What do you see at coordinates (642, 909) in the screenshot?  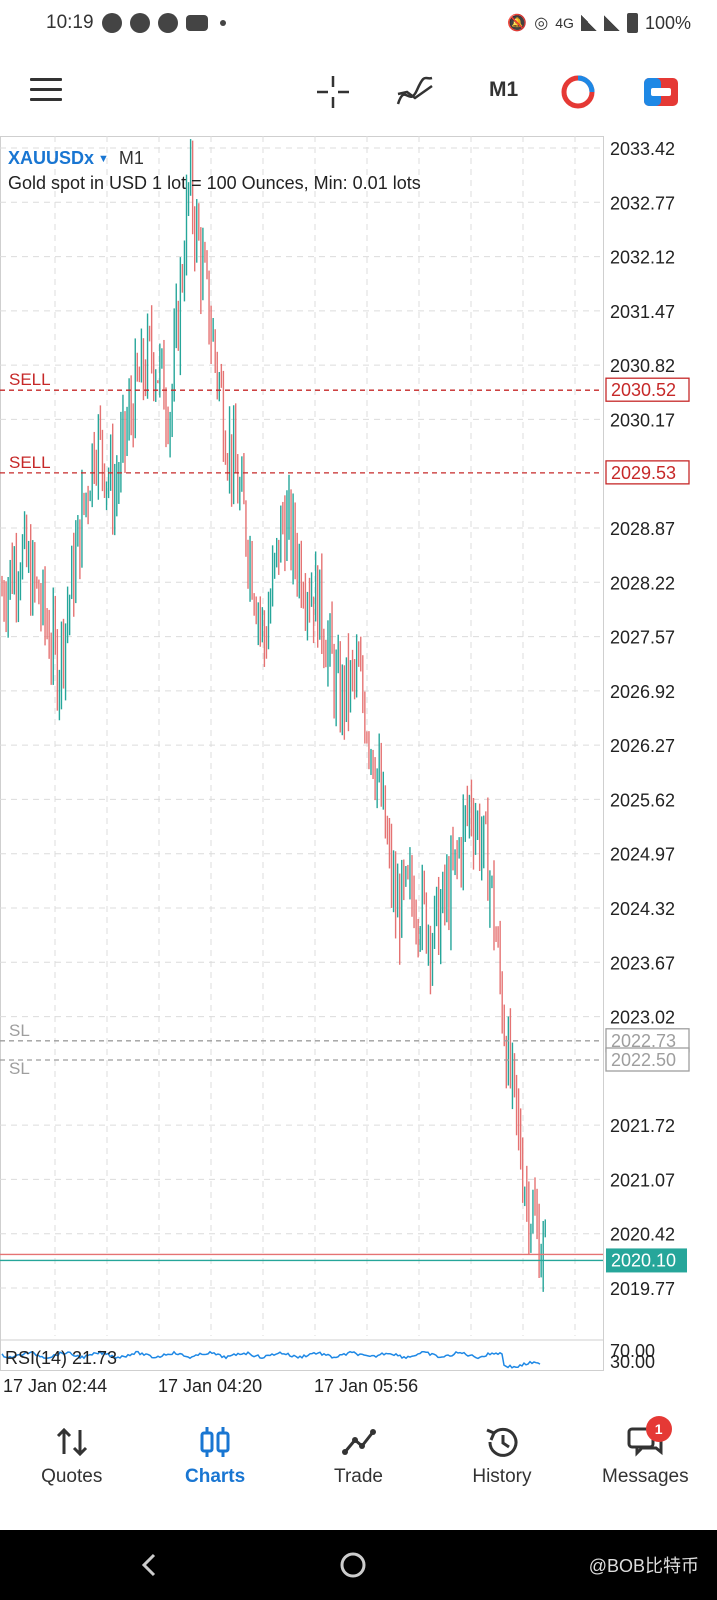 I see `price-axis-label: 2024.32` at bounding box center [642, 909].